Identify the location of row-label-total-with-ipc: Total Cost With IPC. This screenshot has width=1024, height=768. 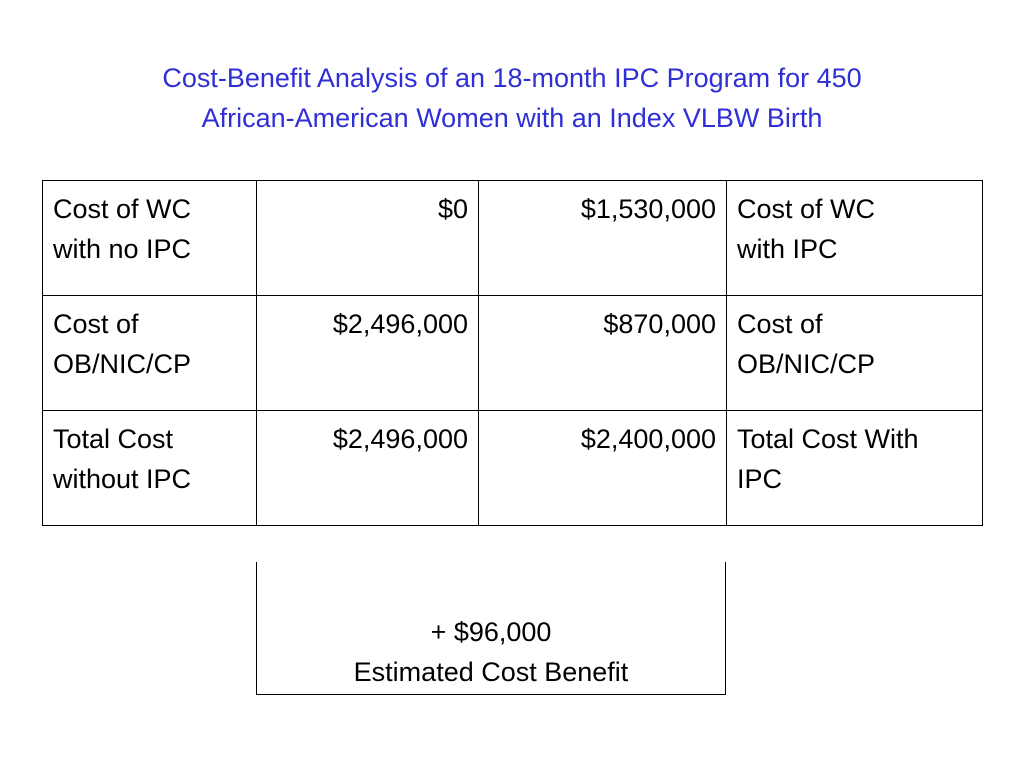
(854, 468).